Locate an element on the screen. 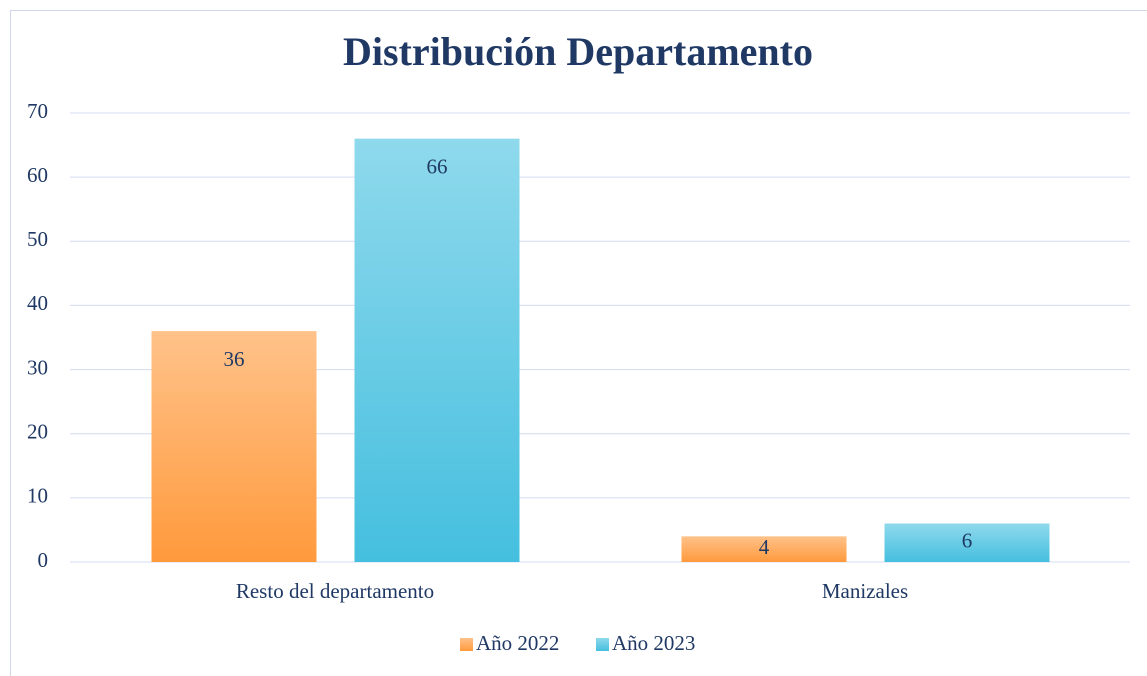  y-tick-label: 10 is located at coordinates (37, 496).